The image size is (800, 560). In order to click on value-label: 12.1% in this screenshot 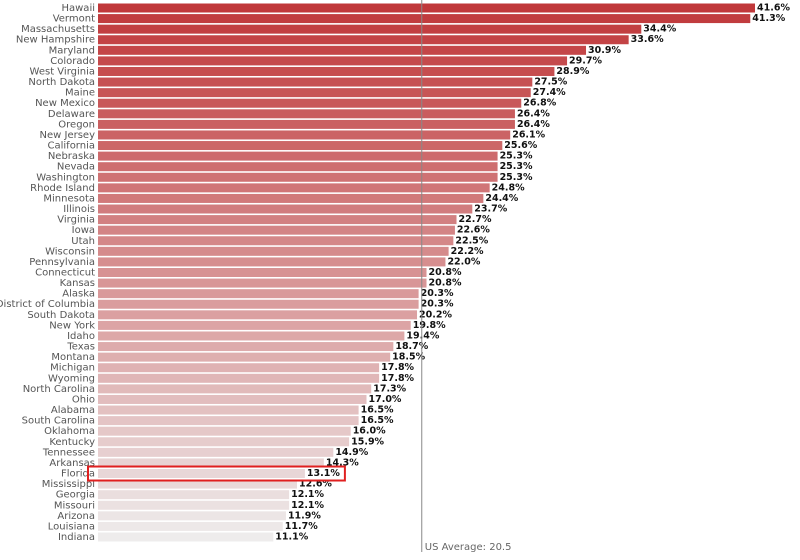, I will do `click(307, 505)`.